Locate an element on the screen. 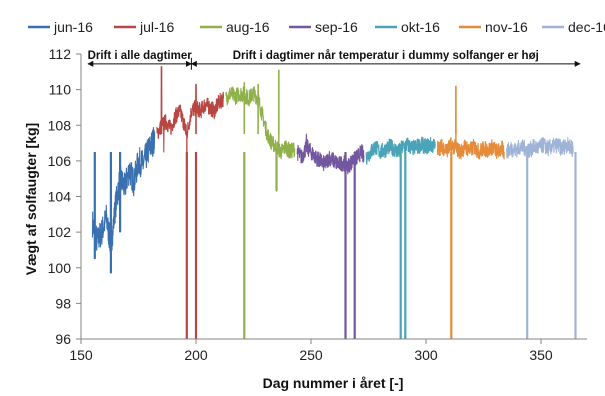  x-tick-labels: 150 200 250 300 350 is located at coordinates (311, 351).